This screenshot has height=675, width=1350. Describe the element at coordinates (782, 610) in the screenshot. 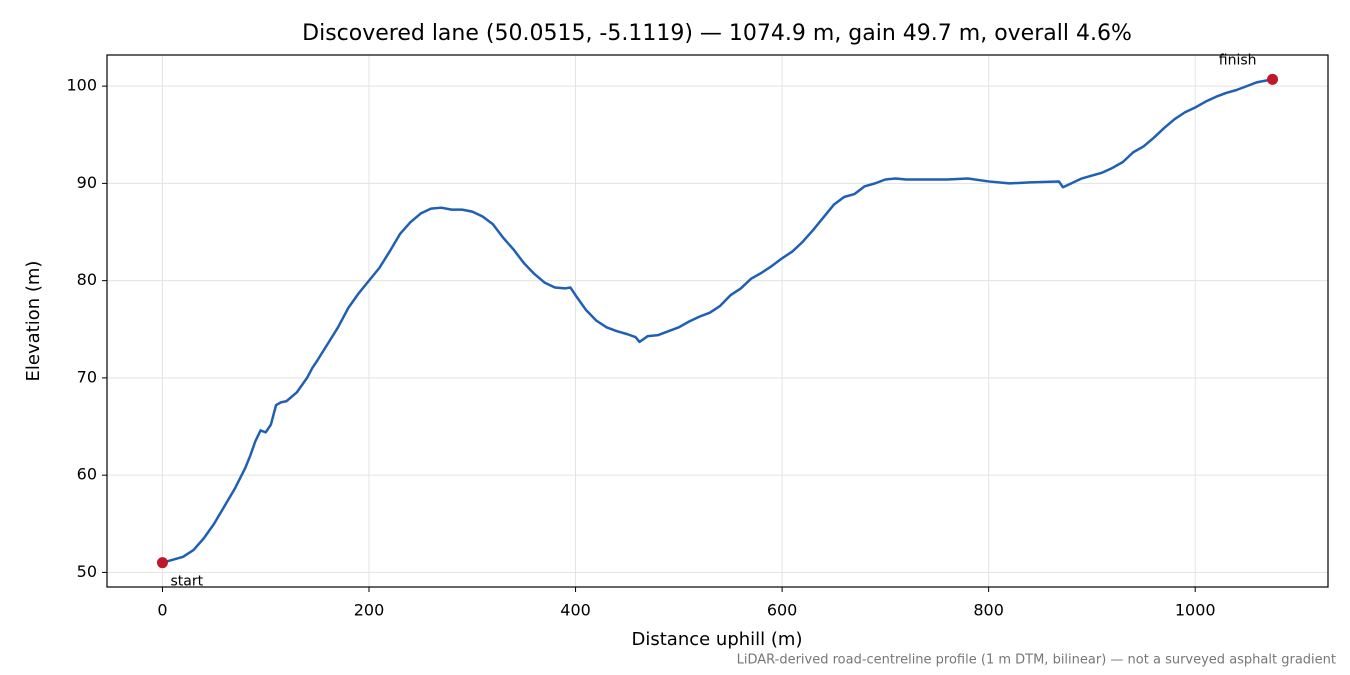

I see `x-tick-label: 600` at that location.